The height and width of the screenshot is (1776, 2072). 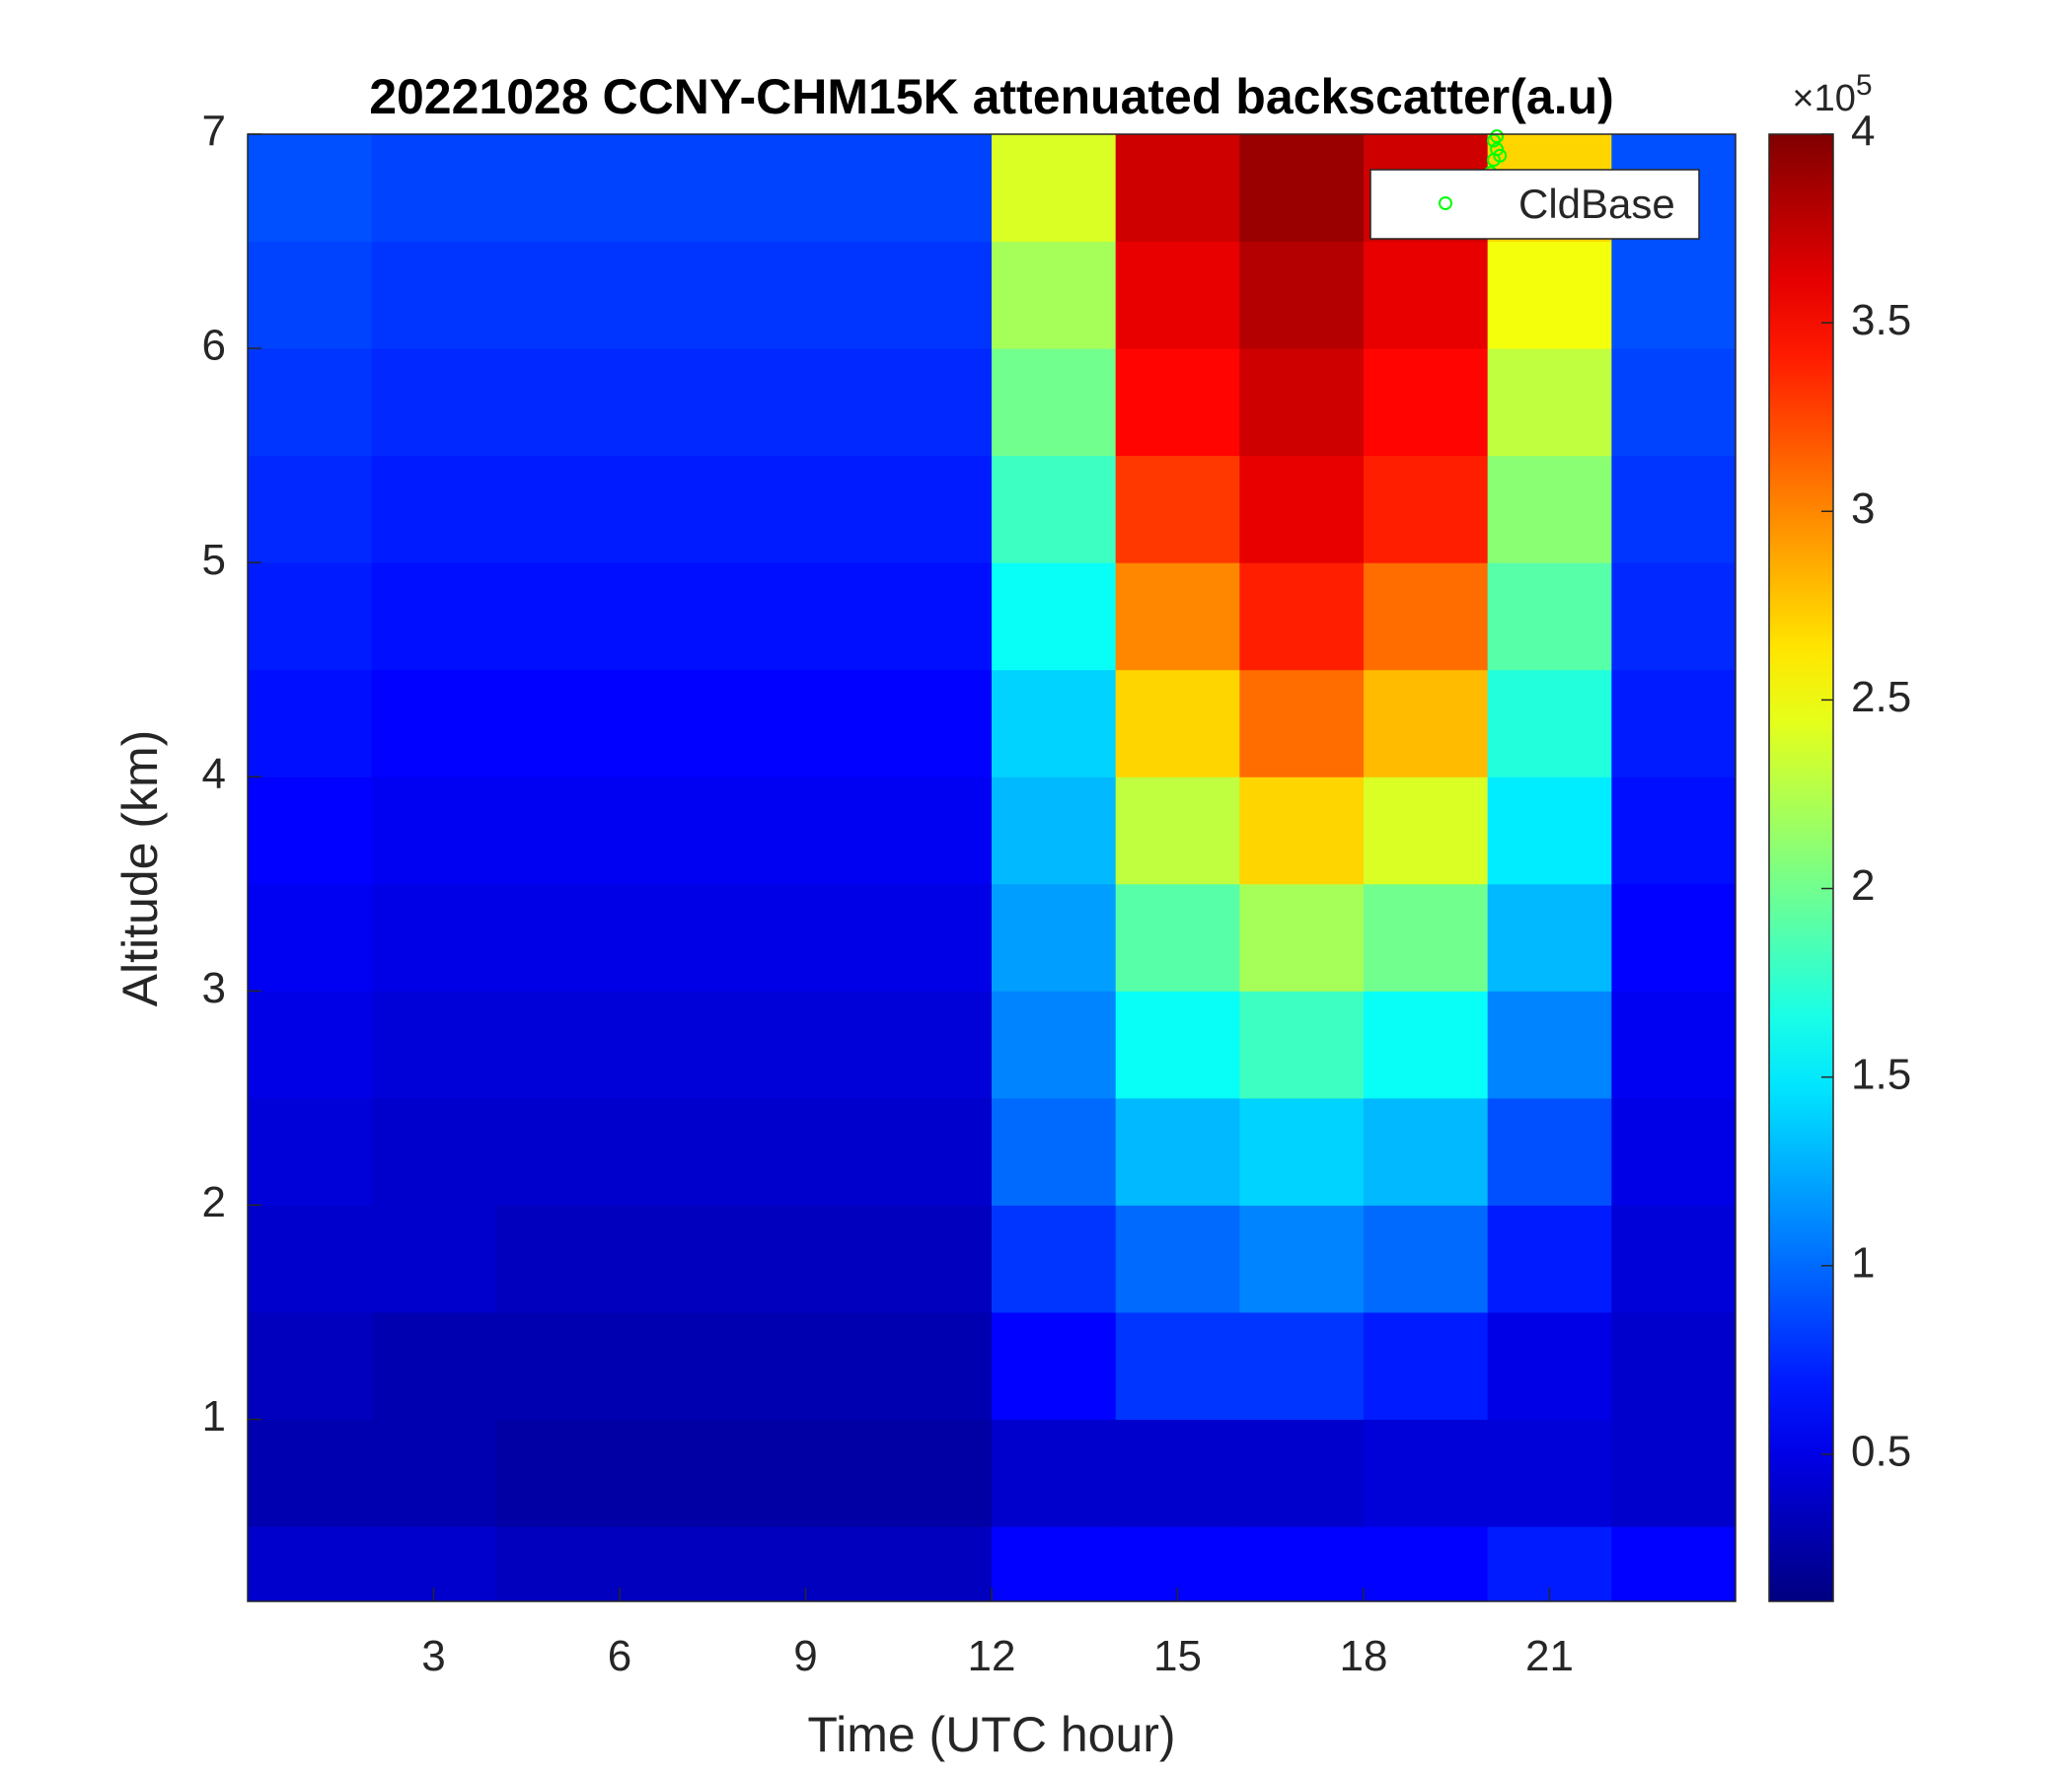 What do you see at coordinates (805, 1656) in the screenshot?
I see `x-tick-label: 9` at bounding box center [805, 1656].